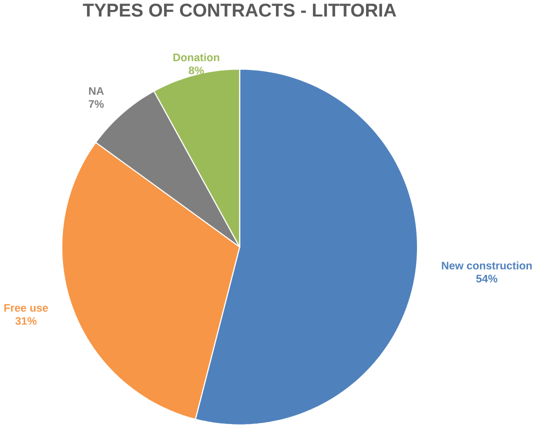 The width and height of the screenshot is (536, 425). What do you see at coordinates (196, 70) in the screenshot?
I see `data-label: 8%` at bounding box center [196, 70].